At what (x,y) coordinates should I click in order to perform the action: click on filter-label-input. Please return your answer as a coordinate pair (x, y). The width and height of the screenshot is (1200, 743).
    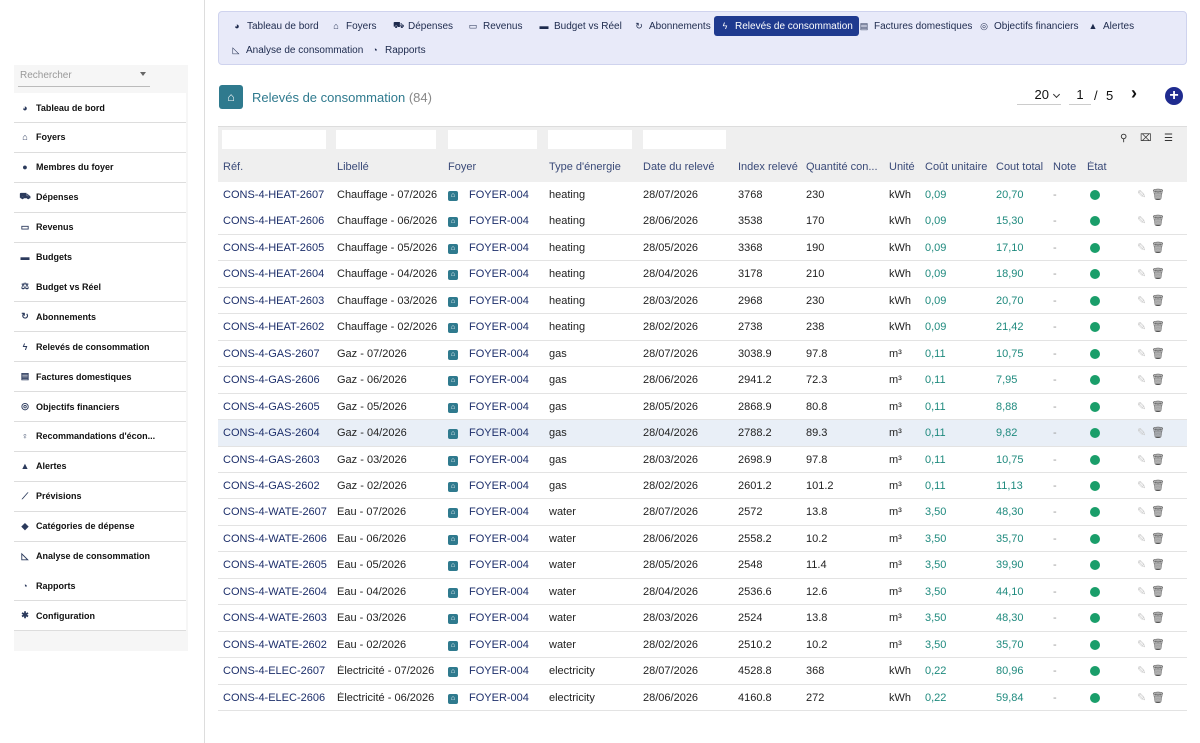
    Looking at the image, I should click on (386, 139).